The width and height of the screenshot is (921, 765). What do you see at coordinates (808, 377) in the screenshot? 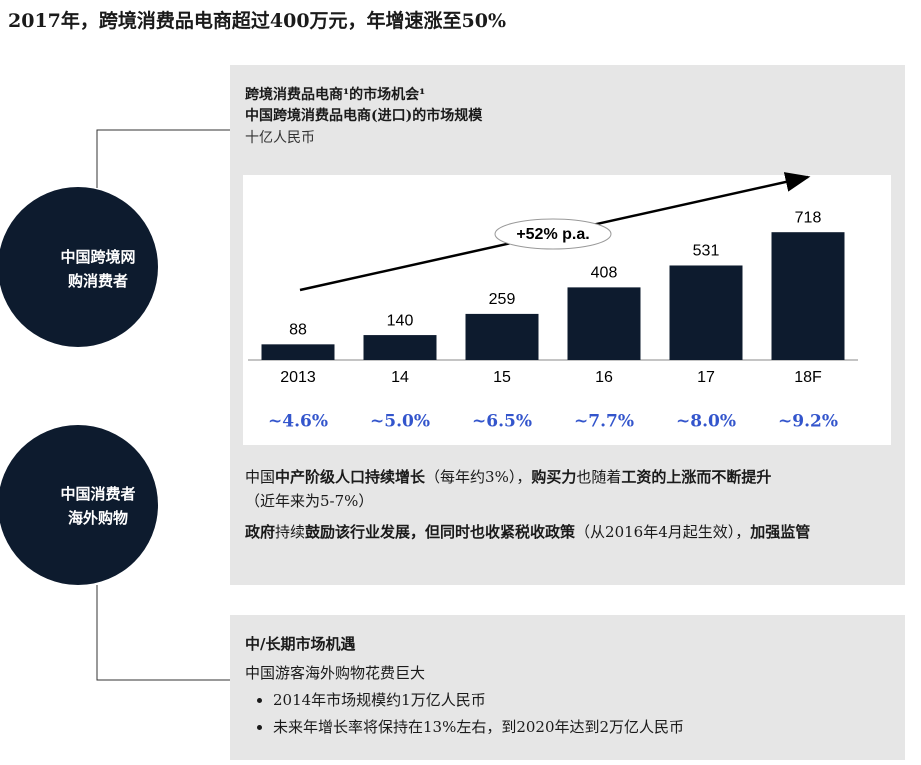
I see `x-tick-label: 18F` at bounding box center [808, 377].